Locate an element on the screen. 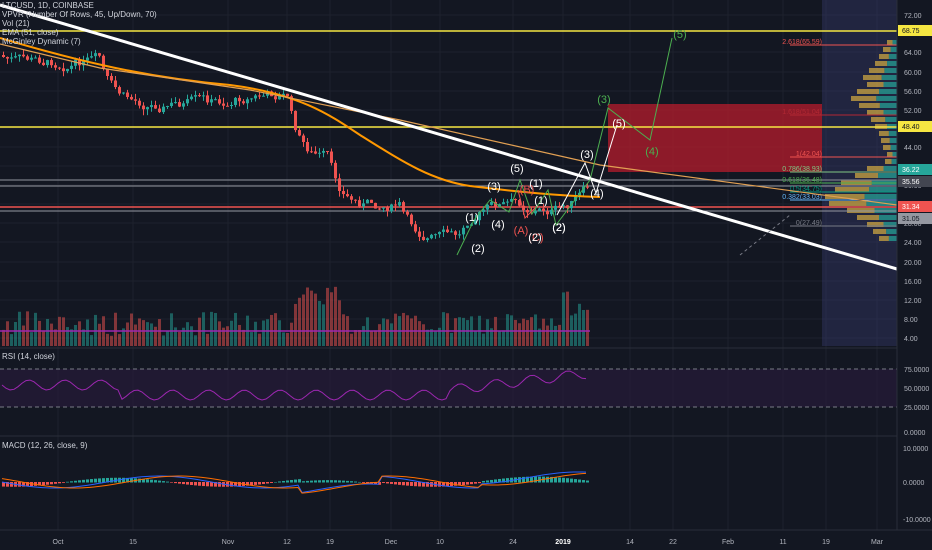 The height and width of the screenshot is (550, 932). time-tick: 14 is located at coordinates (630, 542).